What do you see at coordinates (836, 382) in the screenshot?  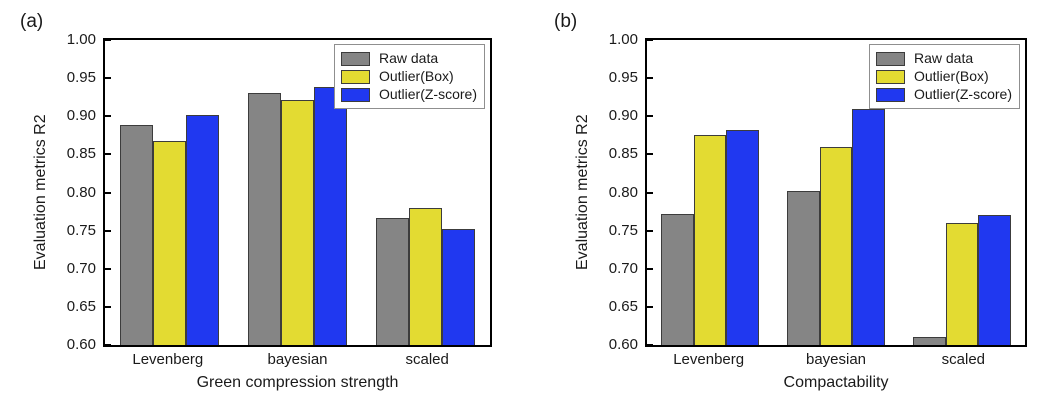 I see `x-axis-title: Compactability` at bounding box center [836, 382].